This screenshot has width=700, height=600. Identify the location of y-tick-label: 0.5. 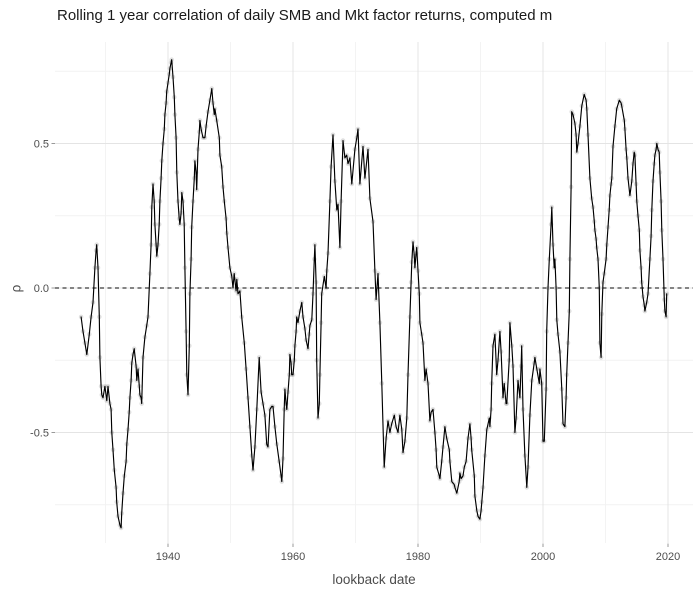
(41, 144).